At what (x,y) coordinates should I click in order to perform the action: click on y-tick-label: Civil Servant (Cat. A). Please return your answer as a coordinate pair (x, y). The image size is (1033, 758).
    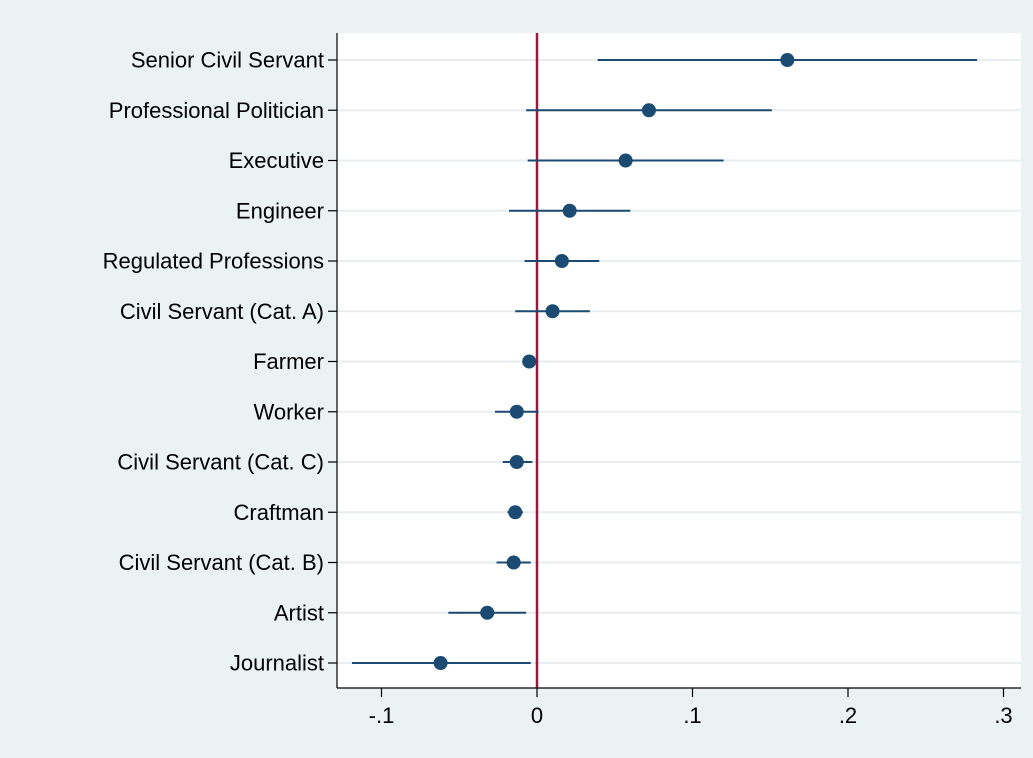
    Looking at the image, I should click on (222, 311).